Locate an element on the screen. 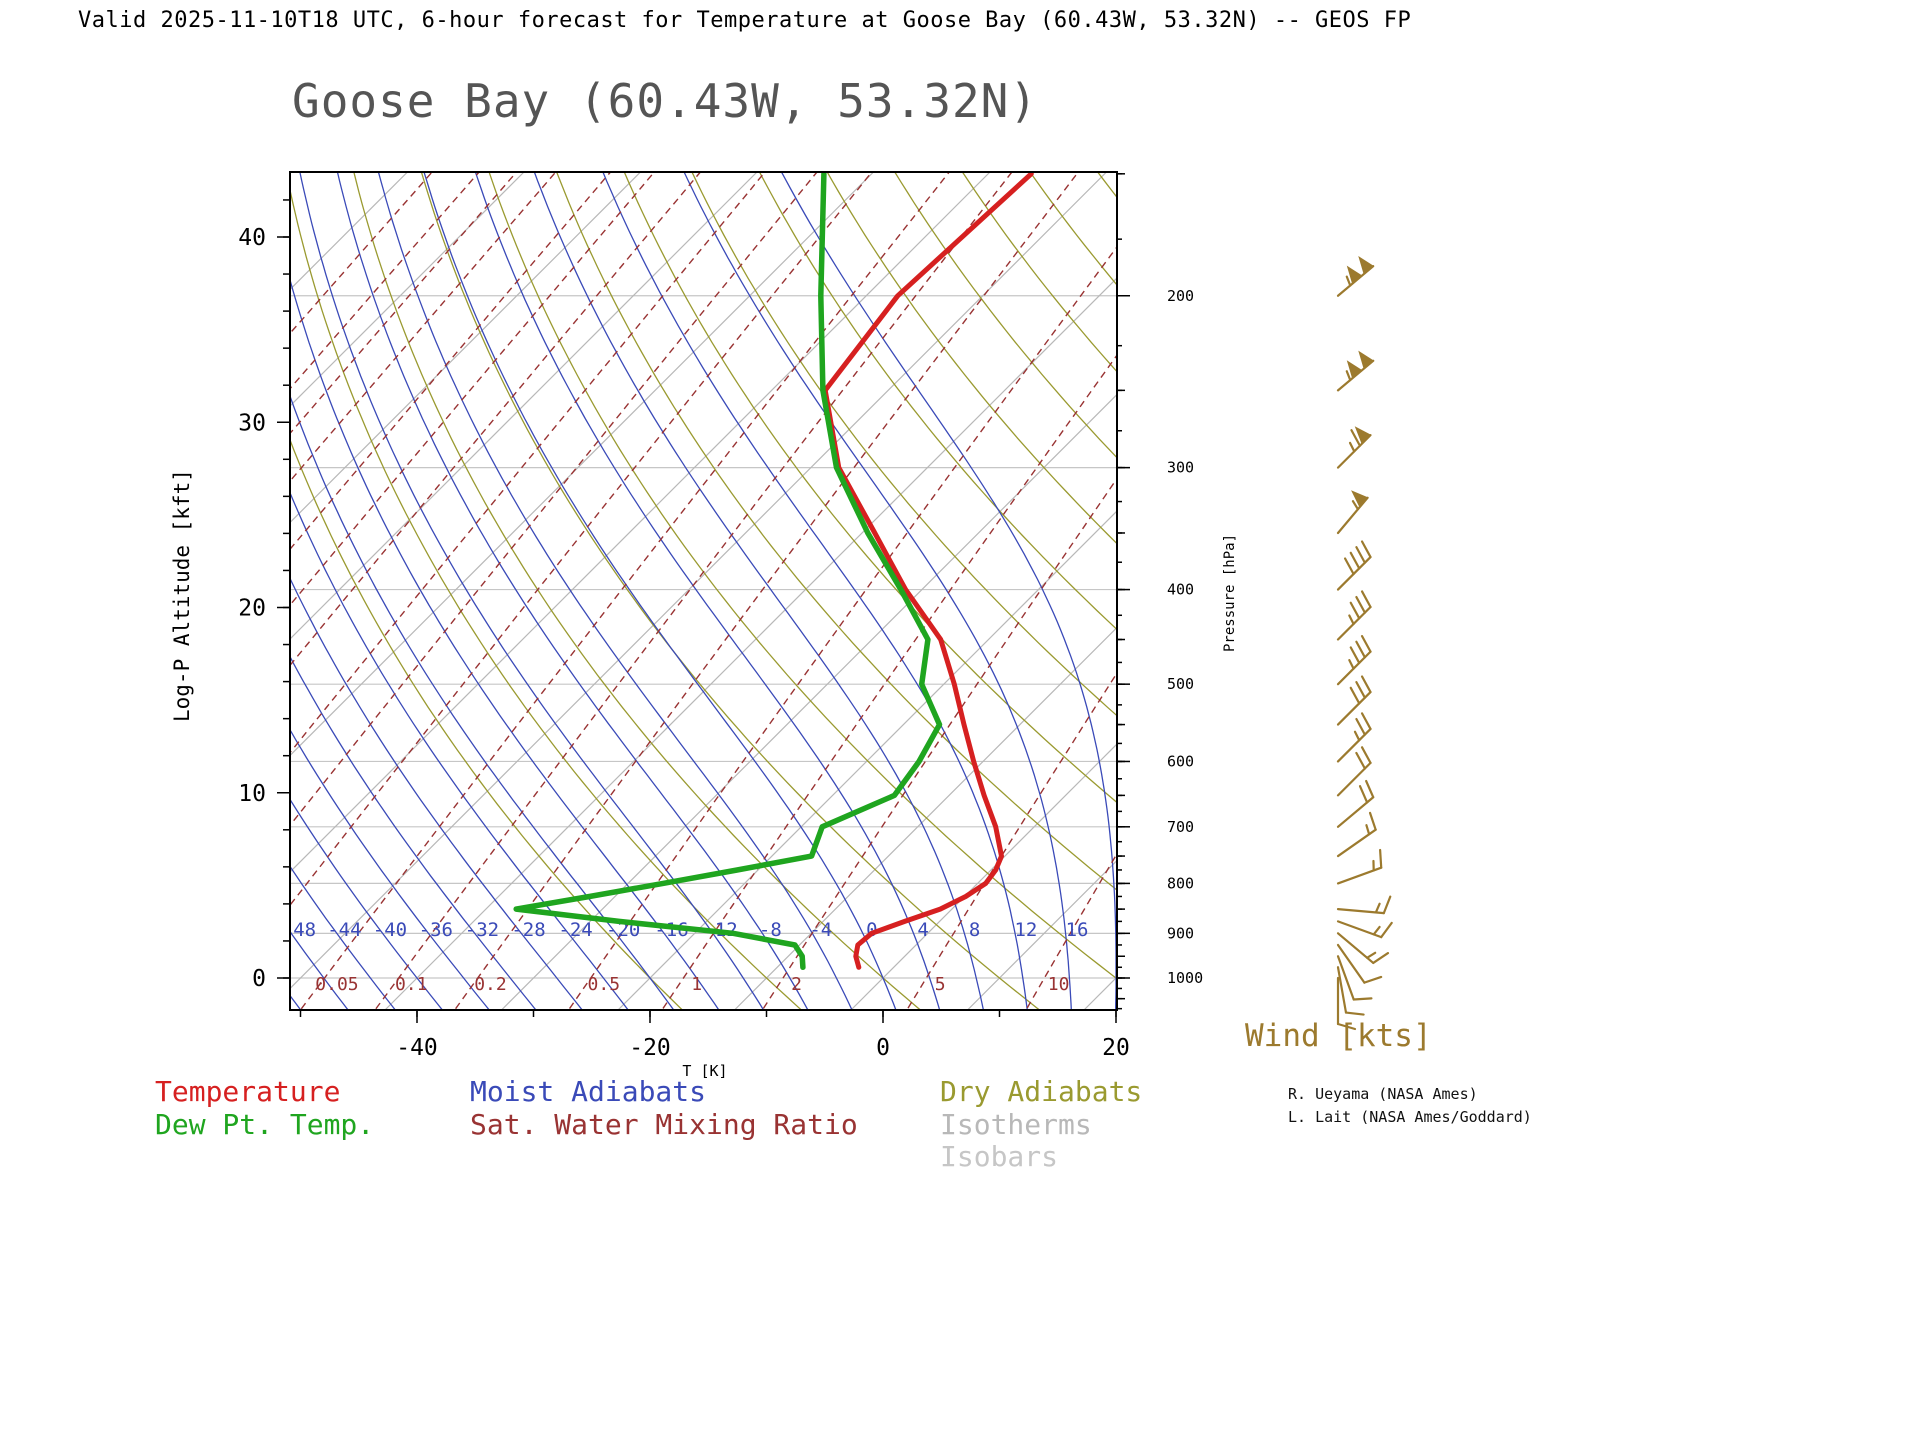 This screenshot has height=1440, width=1920. mixing-ratio-label: 0.2 is located at coordinates (490, 984).